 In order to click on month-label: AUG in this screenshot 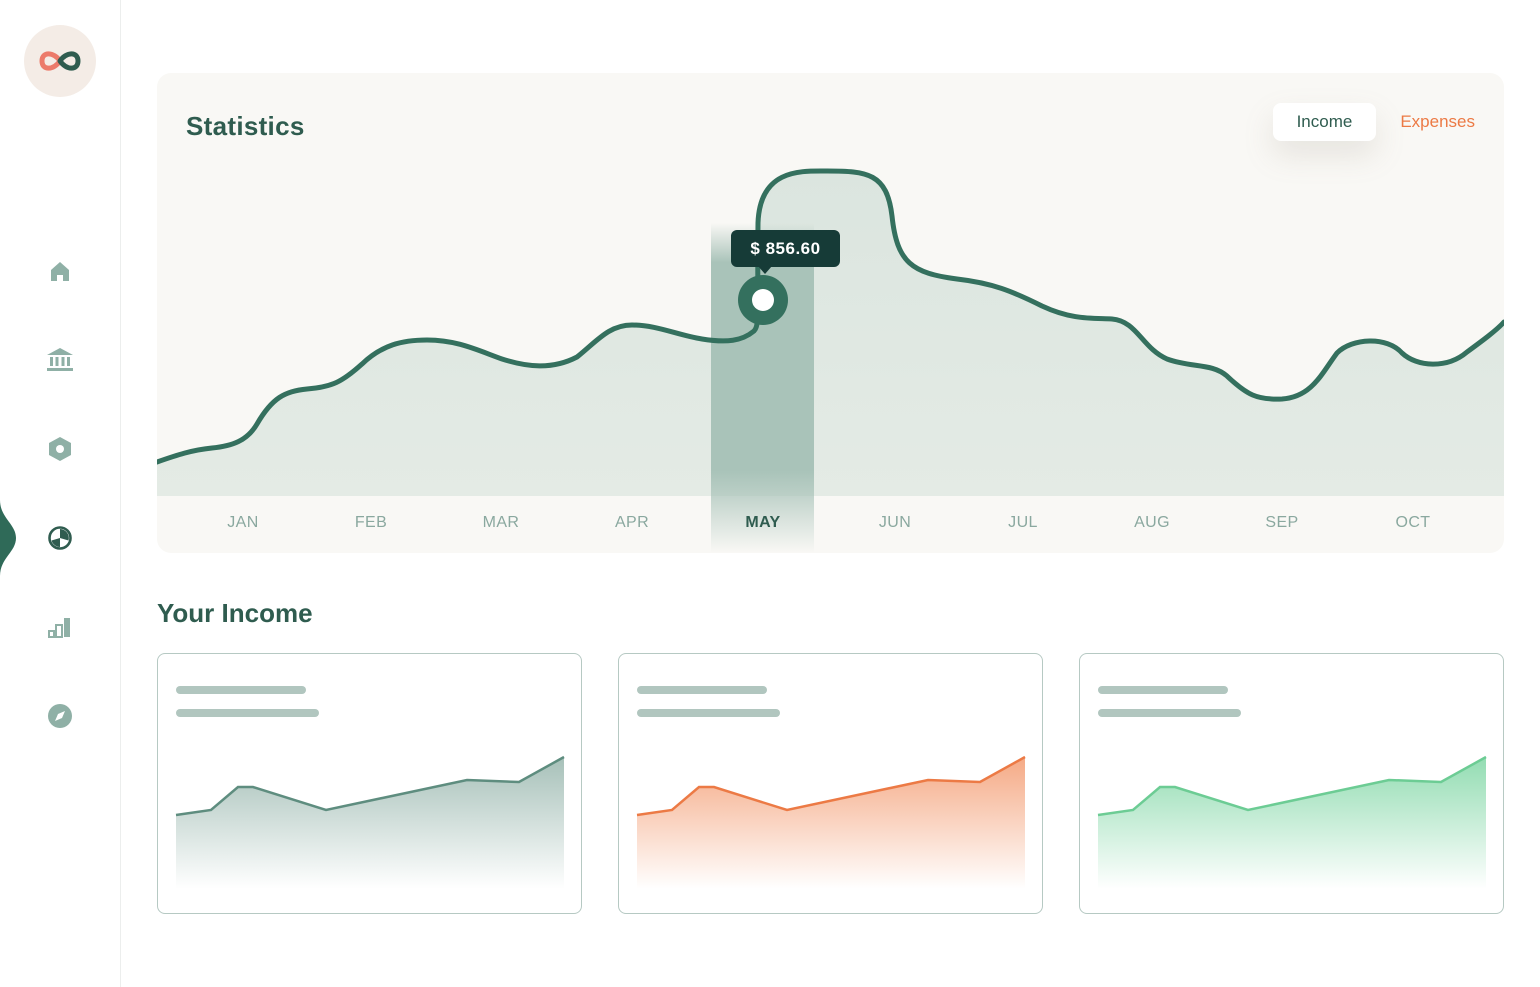, I will do `click(1152, 522)`.